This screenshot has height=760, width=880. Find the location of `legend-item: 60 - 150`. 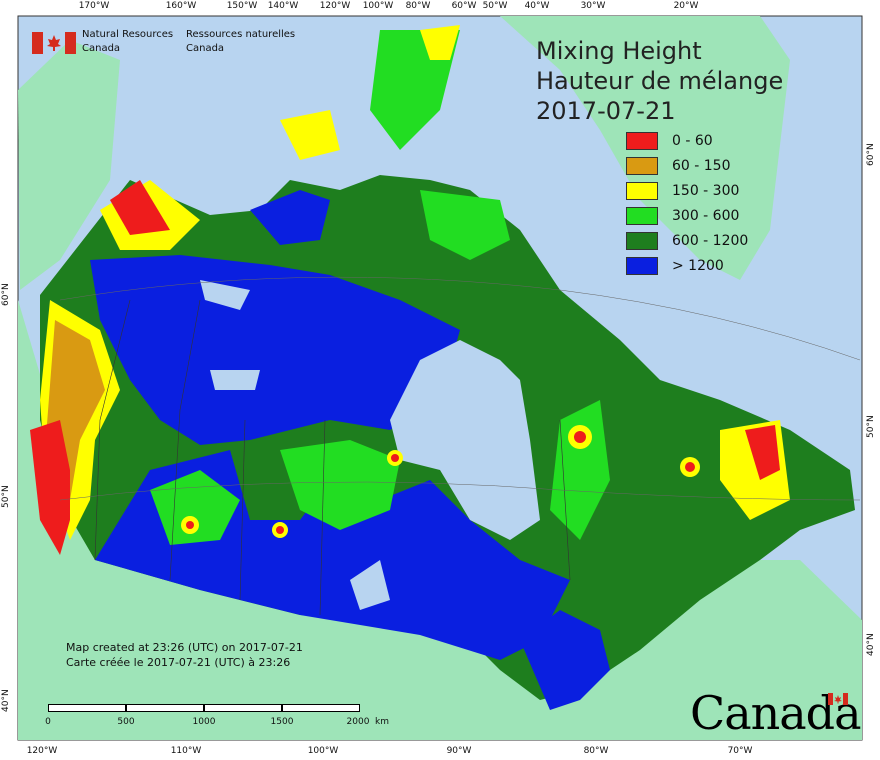

legend-item: 60 - 150 is located at coordinates (706, 169).